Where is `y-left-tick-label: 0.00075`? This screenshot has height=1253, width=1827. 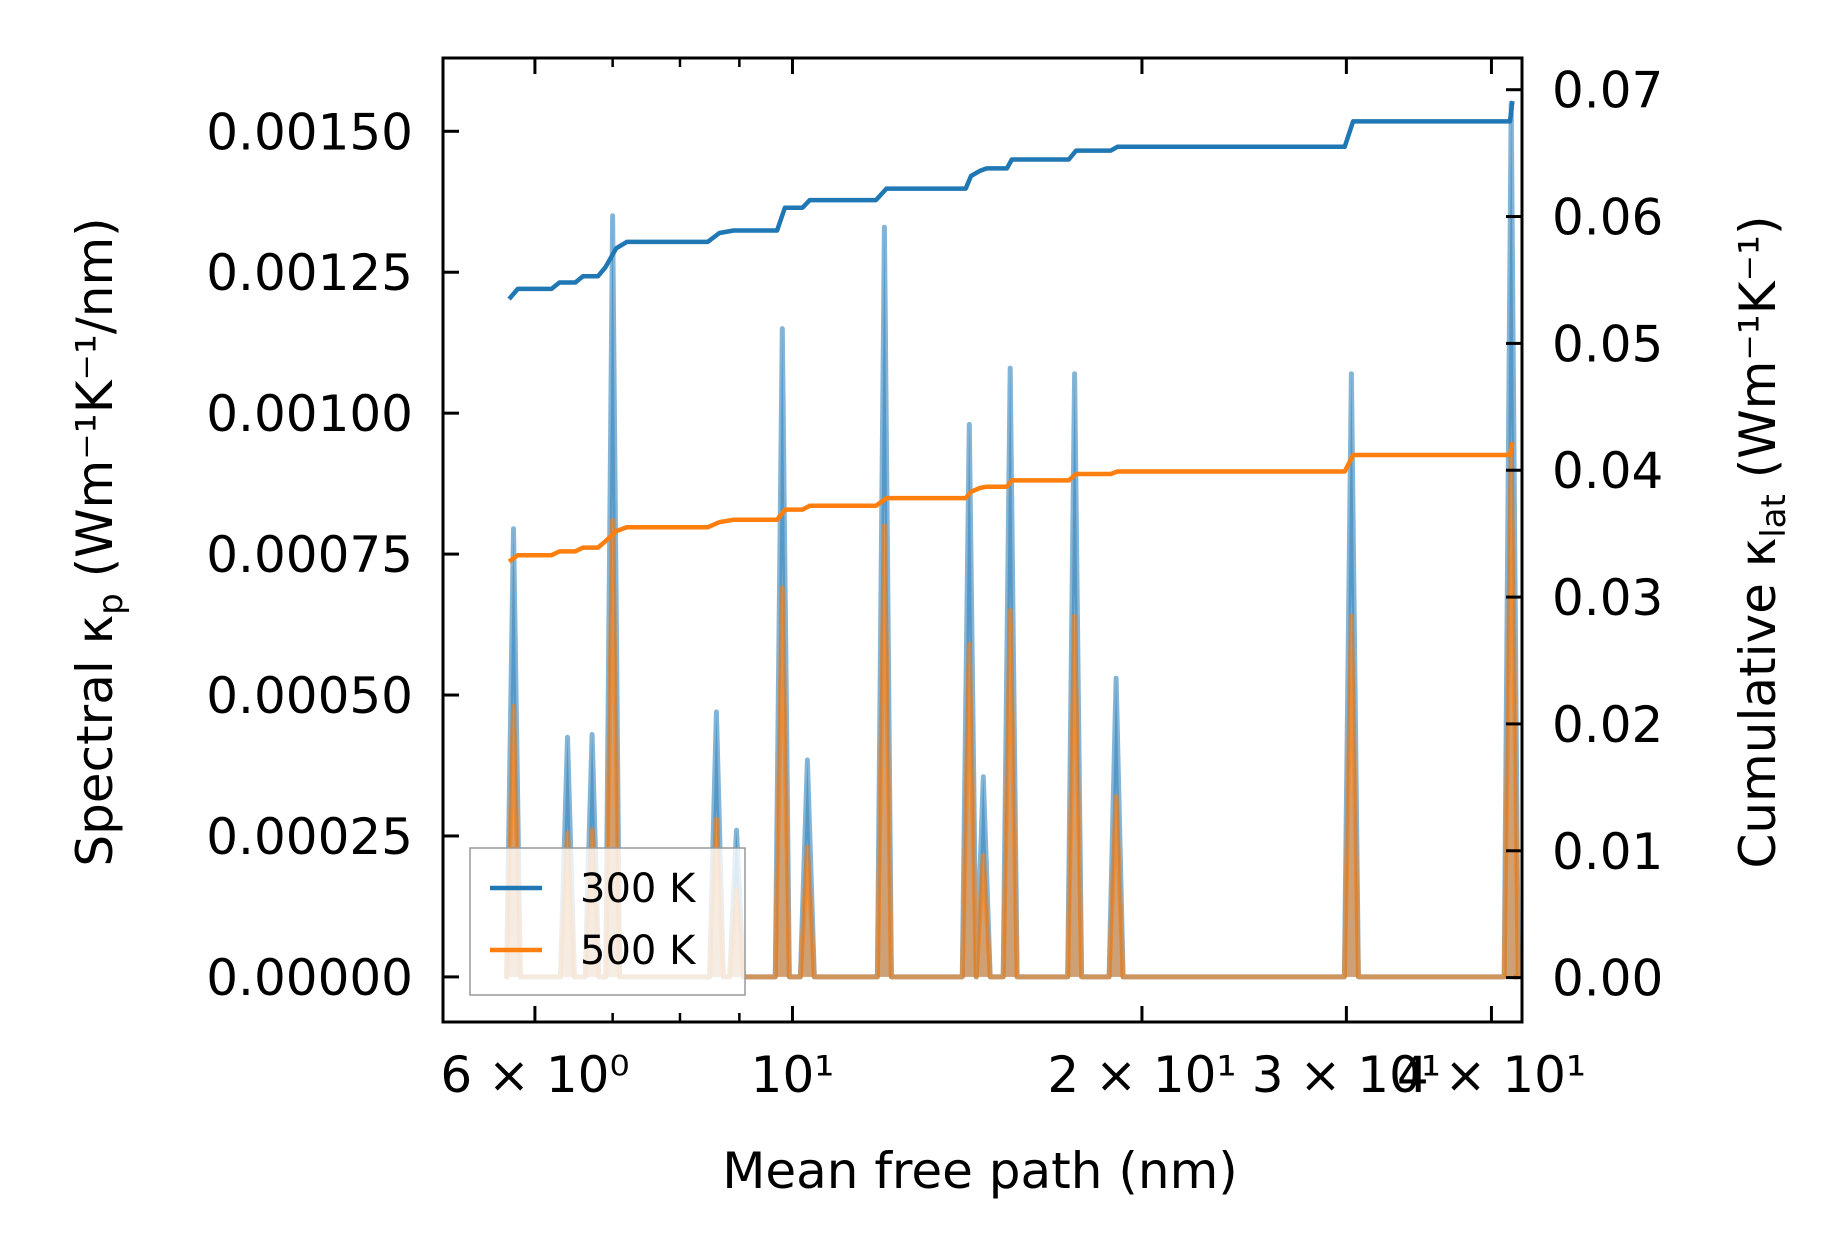 y-left-tick-label: 0.00075 is located at coordinates (309, 555).